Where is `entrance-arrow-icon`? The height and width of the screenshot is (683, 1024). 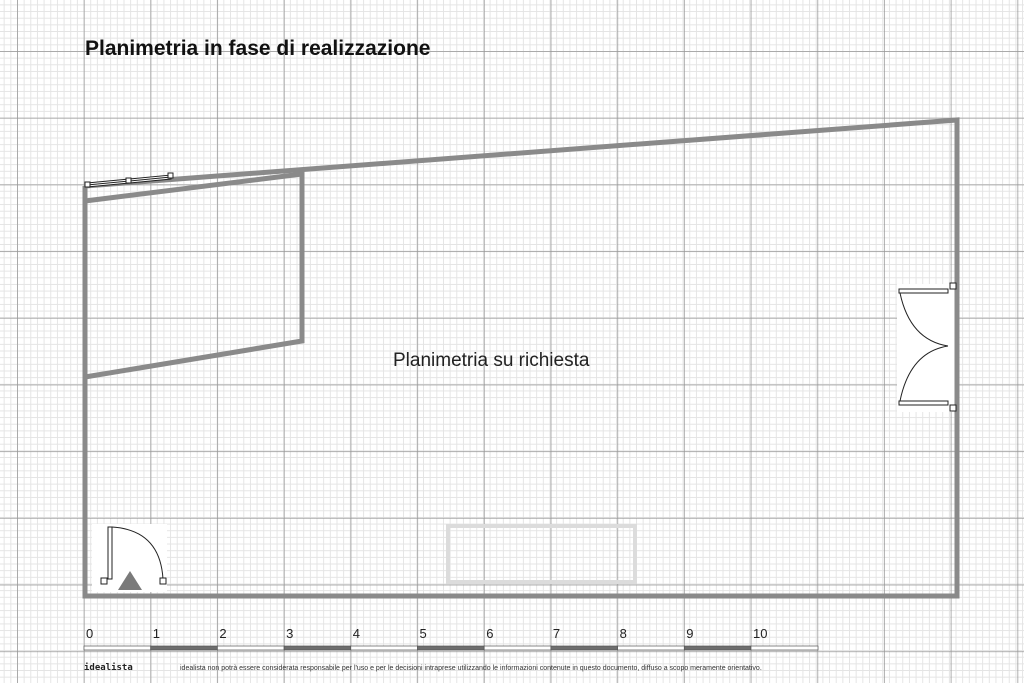
entrance-arrow-icon is located at coordinates (130, 580).